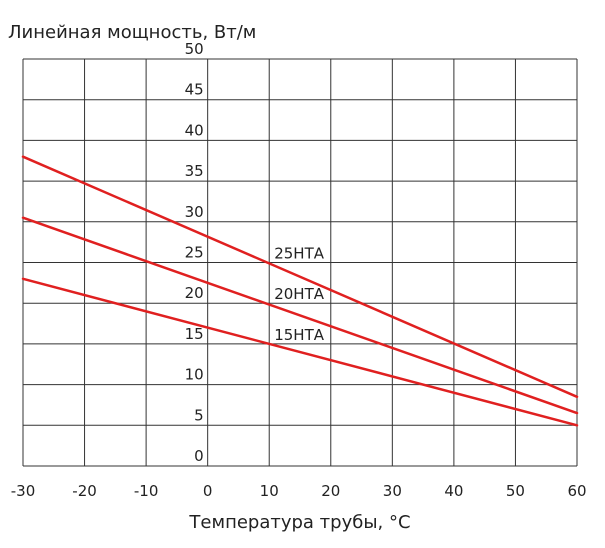 The image size is (605, 548). Describe the element at coordinates (194, 90) in the screenshot. I see `y-tick-label: 45` at that location.